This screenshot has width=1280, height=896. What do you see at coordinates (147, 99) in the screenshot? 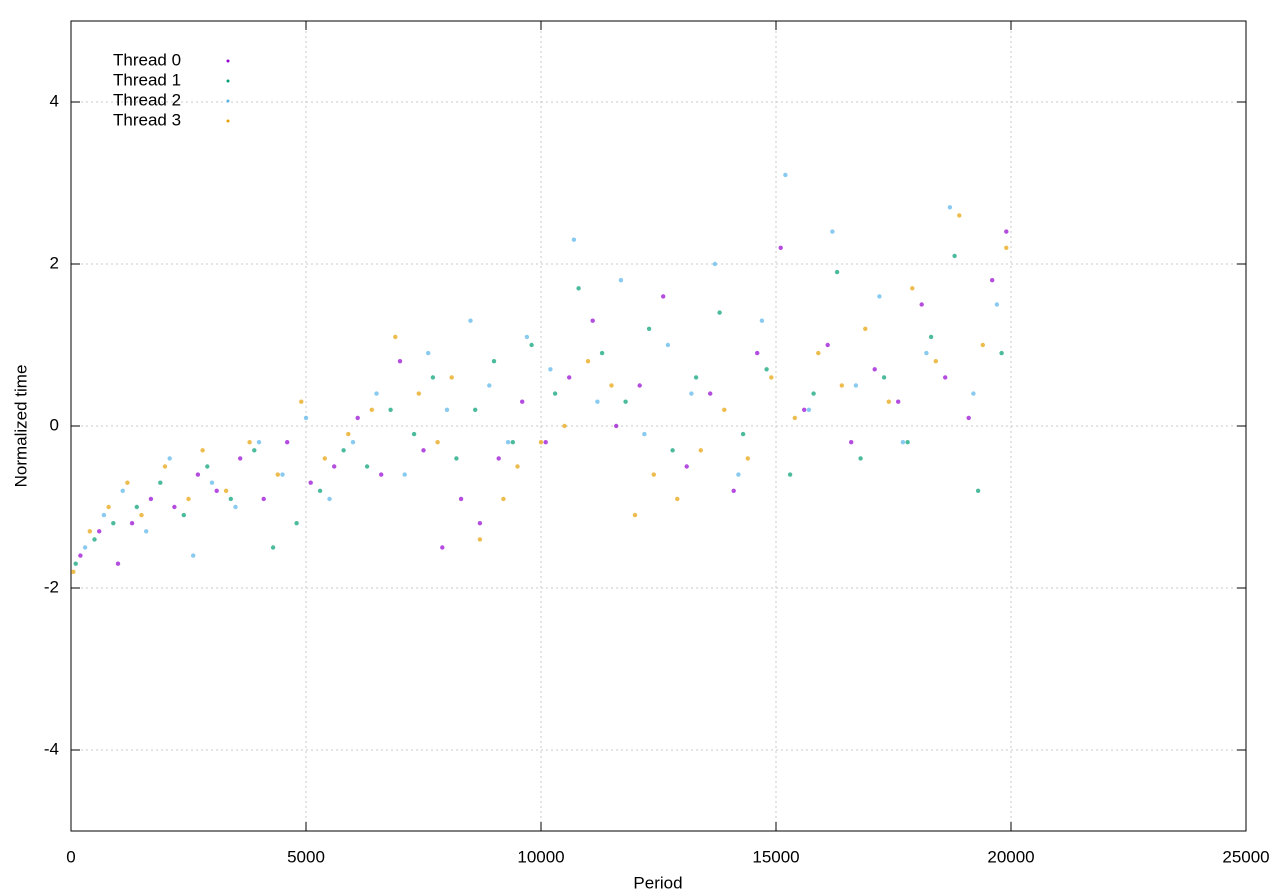
I see `legend-label: Thread 2` at bounding box center [147, 99].